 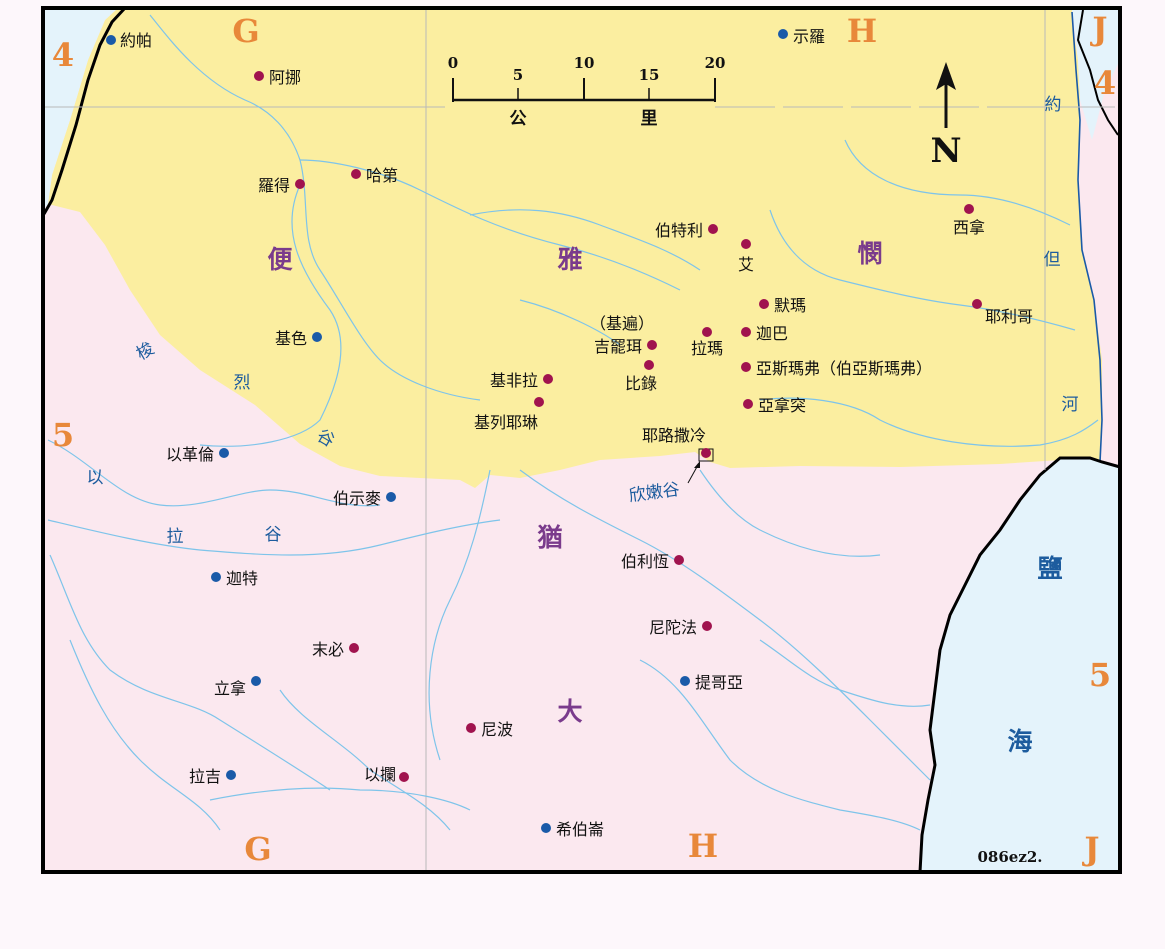 What do you see at coordinates (300, 184) in the screenshot?
I see `town-marker-lod` at bounding box center [300, 184].